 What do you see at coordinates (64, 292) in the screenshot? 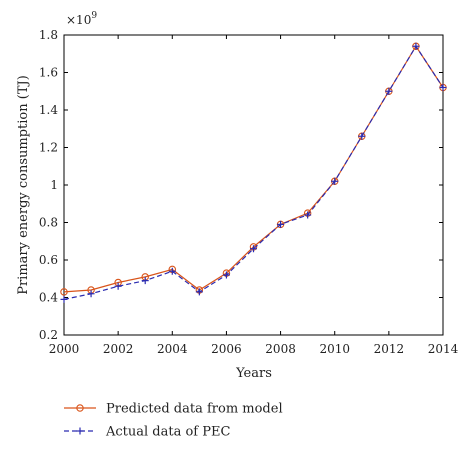
I see `data-point-circle` at bounding box center [64, 292].